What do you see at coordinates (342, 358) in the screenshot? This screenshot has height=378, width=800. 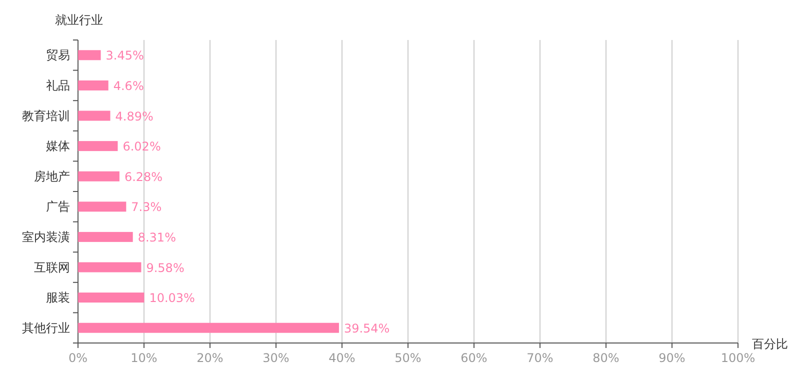 I see `x-tick-label: 40%` at bounding box center [342, 358].